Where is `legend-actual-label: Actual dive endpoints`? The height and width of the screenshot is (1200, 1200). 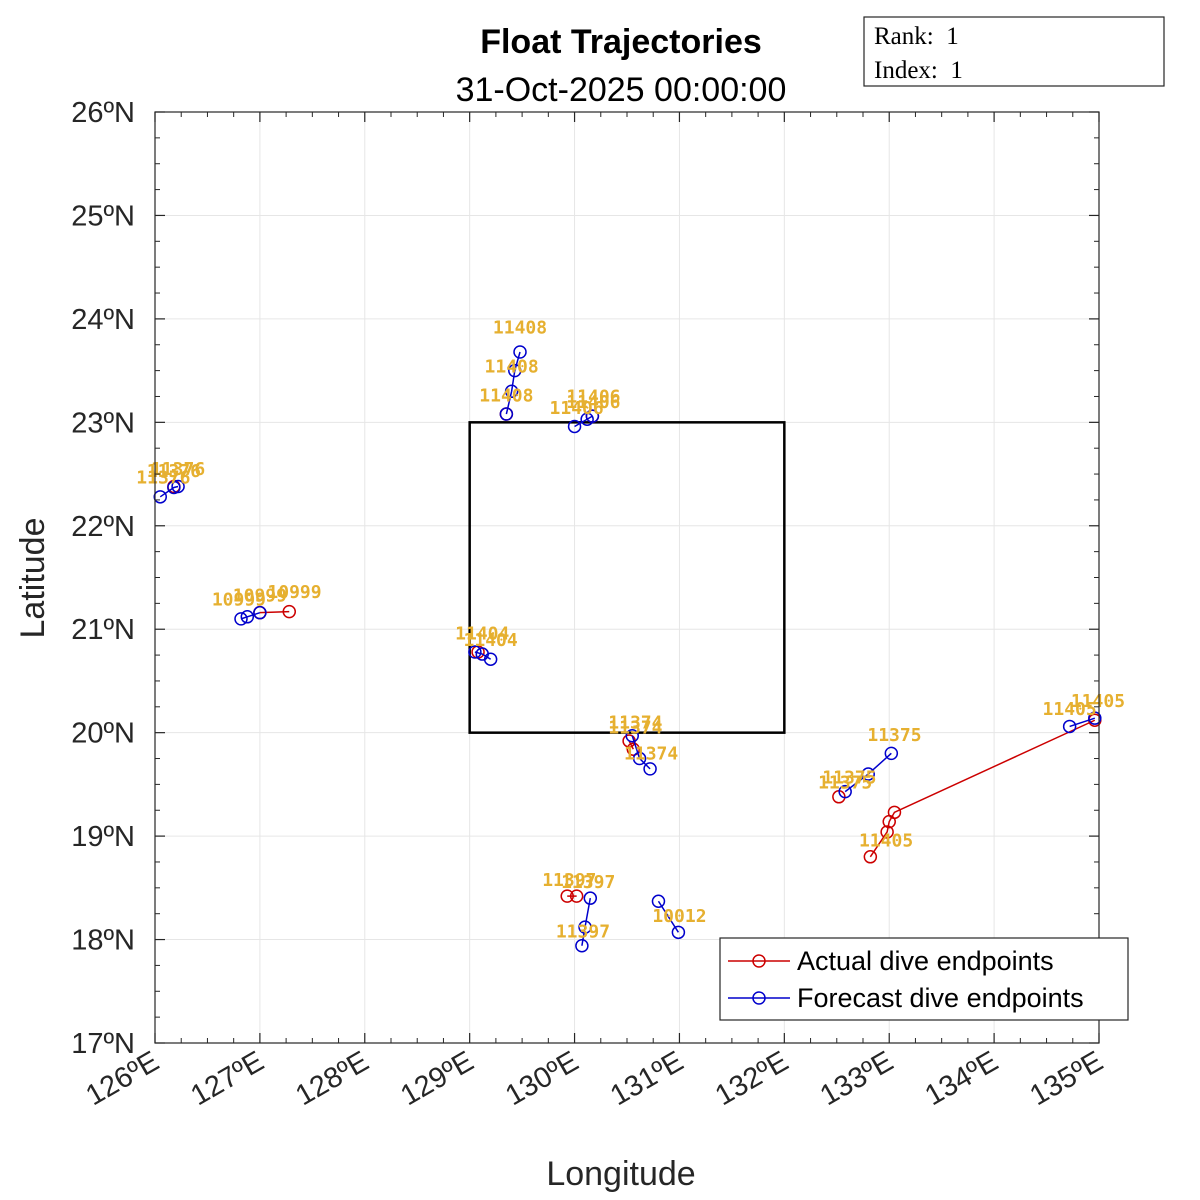 legend-actual-label: Actual dive endpoints is located at coordinates (925, 961).